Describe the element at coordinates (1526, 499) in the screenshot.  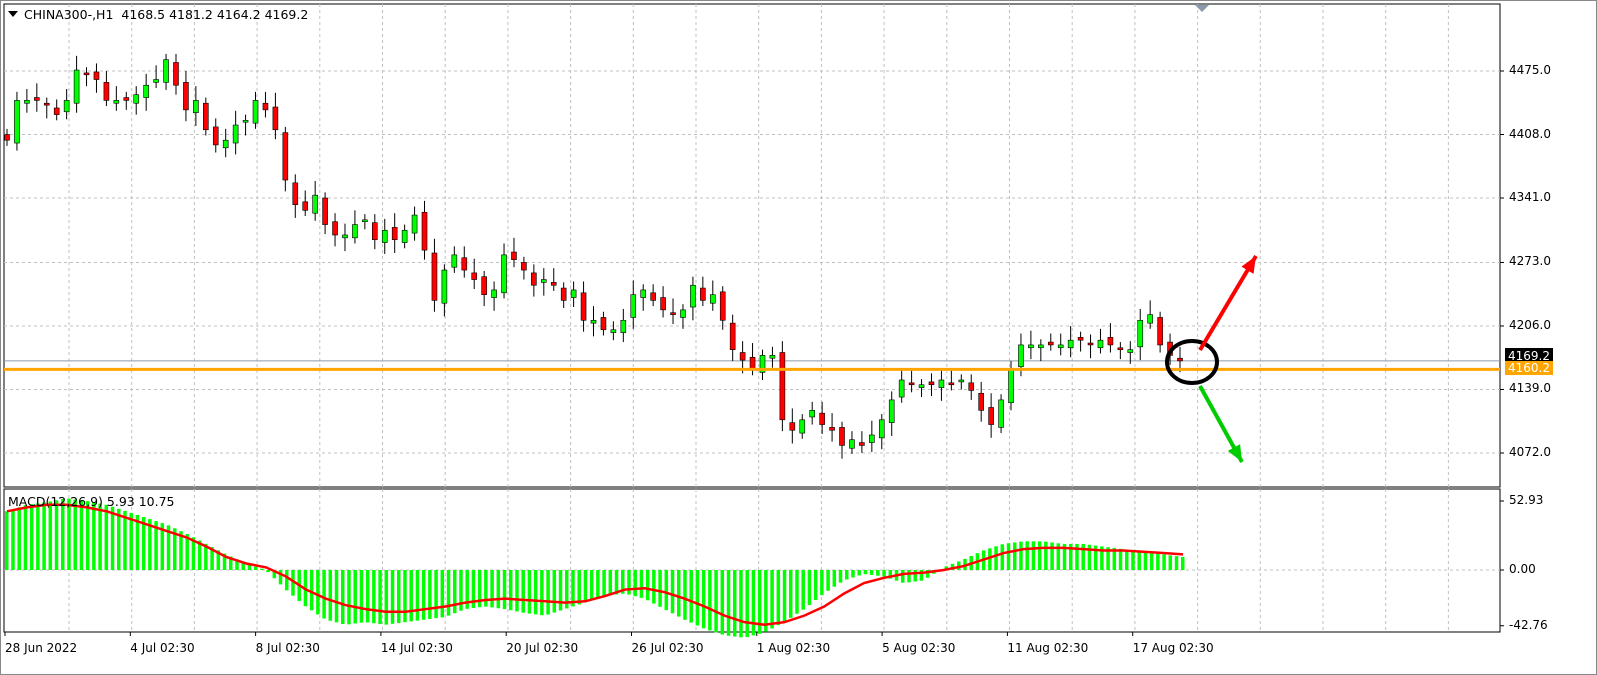
I see `macd-axis-label: 52.93` at that location.